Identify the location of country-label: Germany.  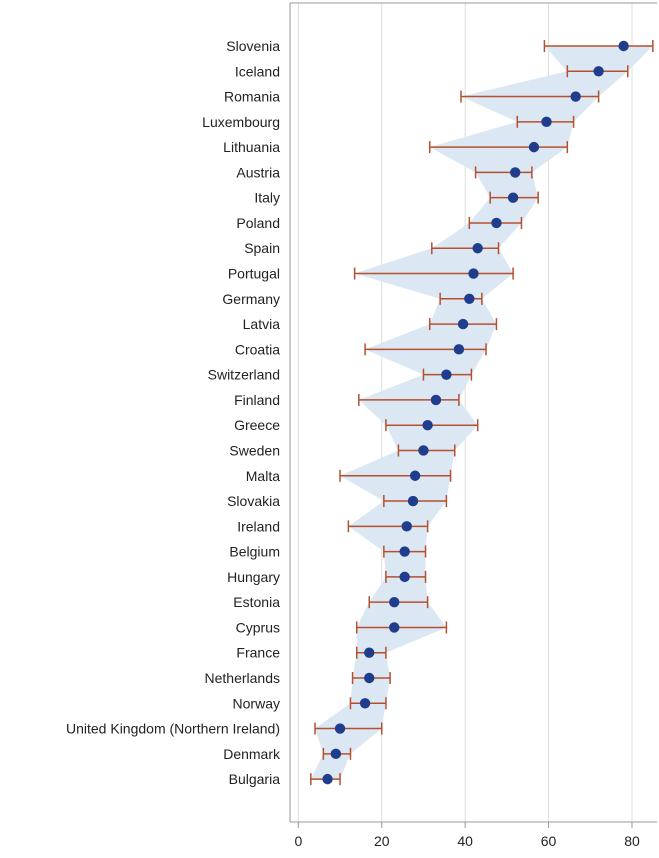
(251, 299).